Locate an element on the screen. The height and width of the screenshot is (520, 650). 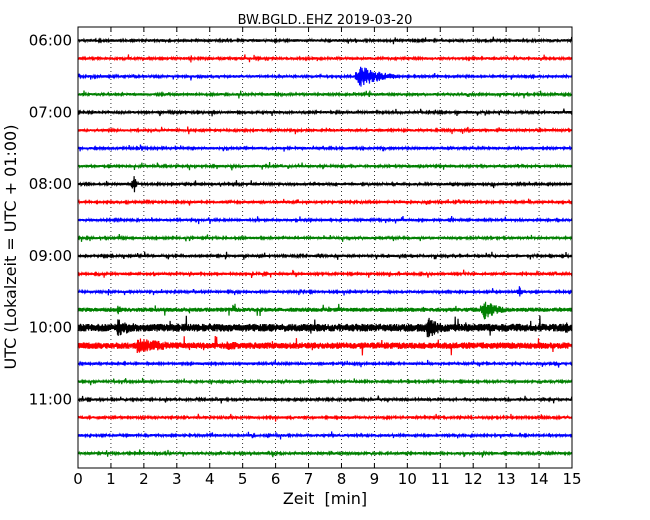
x-tick-label: 14 is located at coordinates (539, 479).